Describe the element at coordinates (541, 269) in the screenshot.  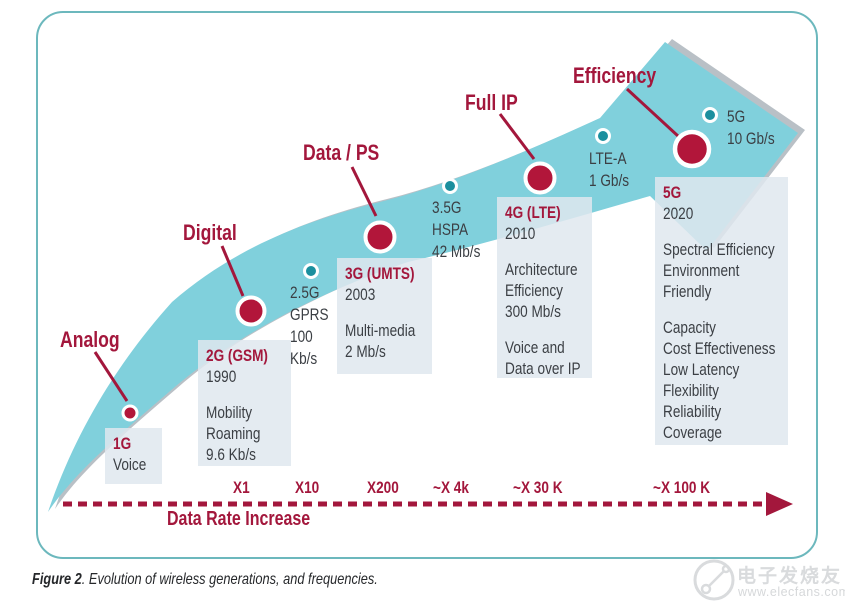
I see `milestone-4g-detail: Architecture` at that location.